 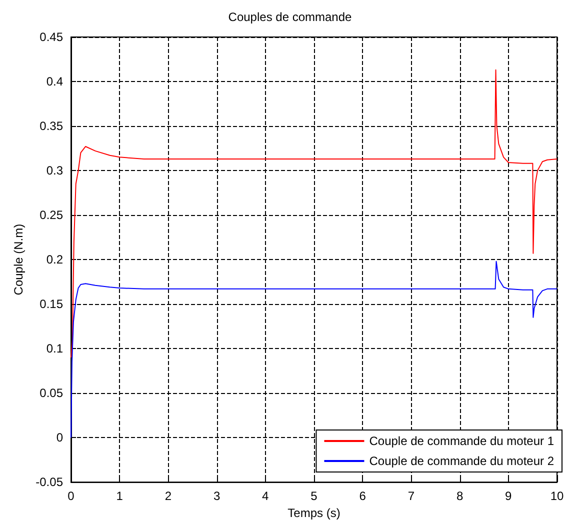 I want to click on chart-title: Couples de commande, so click(x=290, y=17).